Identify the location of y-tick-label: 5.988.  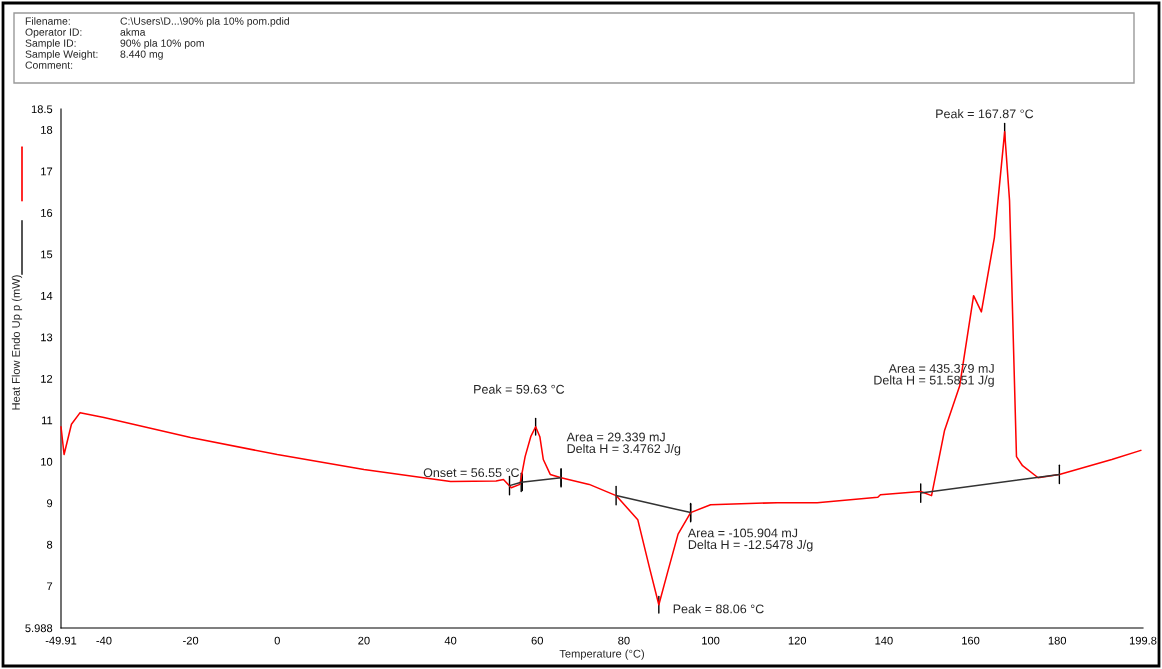
(39, 628).